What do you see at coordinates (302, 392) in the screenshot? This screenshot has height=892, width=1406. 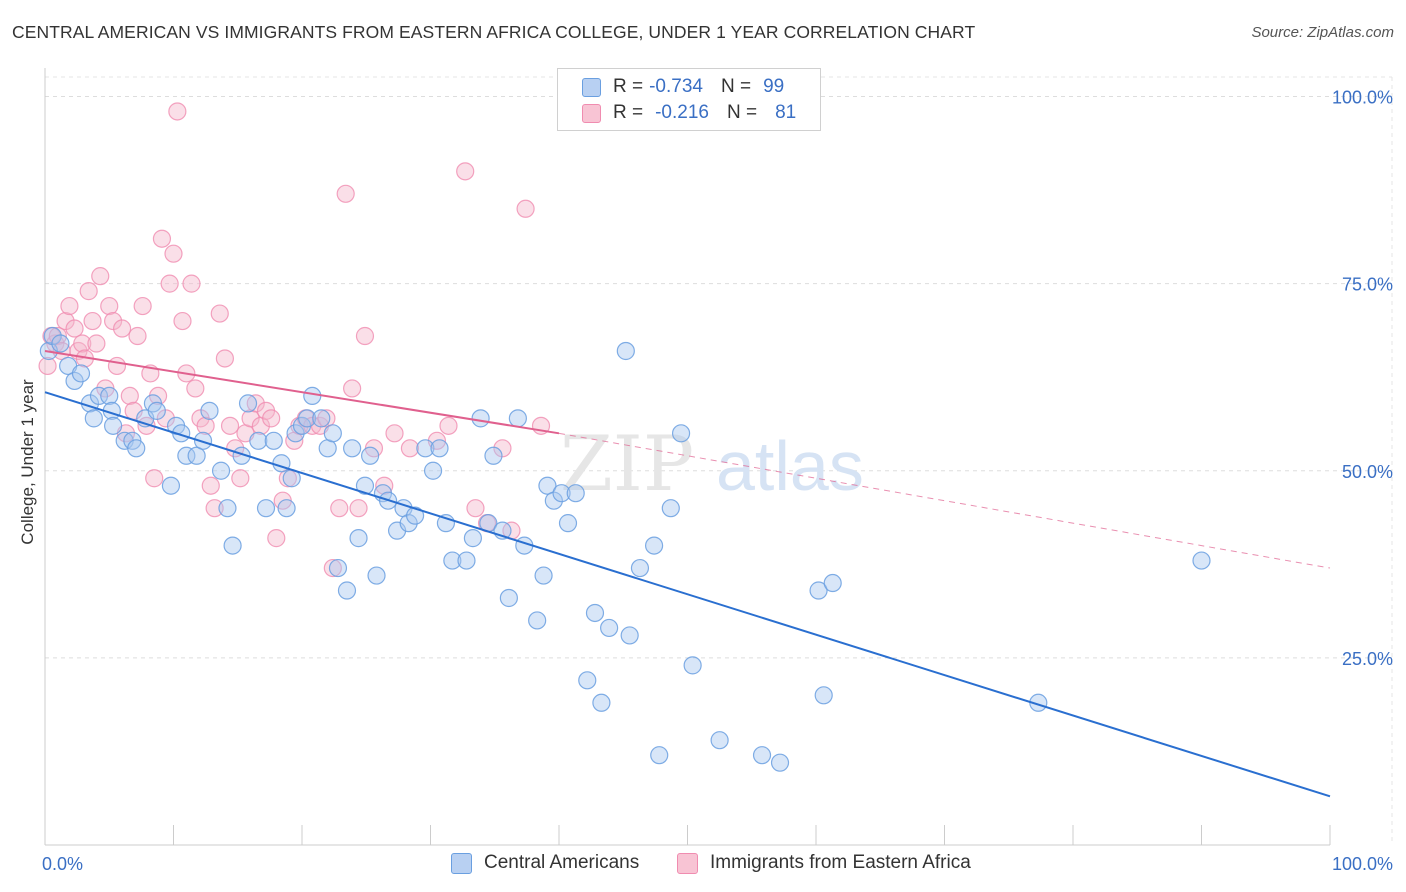 I see `trend-line-eastern-africa` at bounding box center [302, 392].